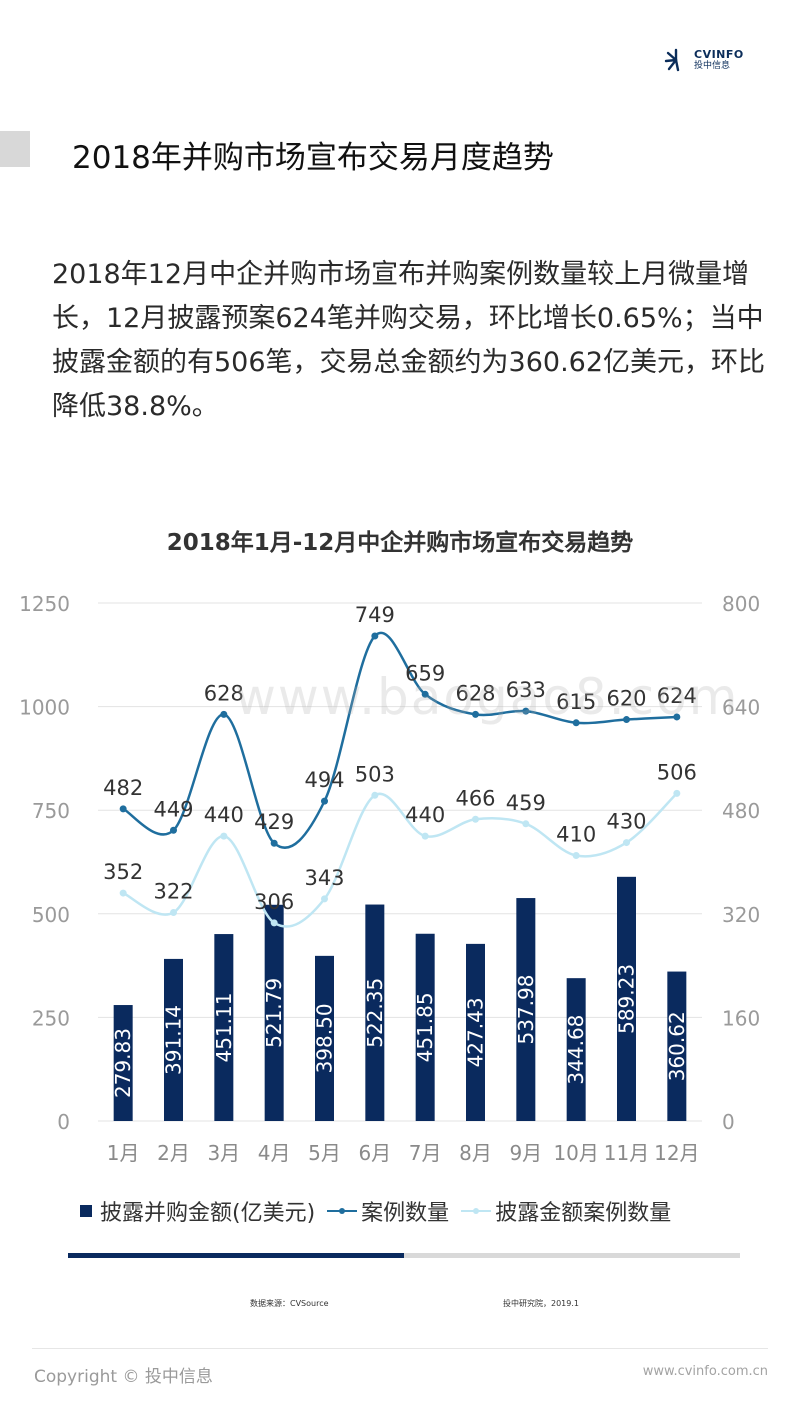  I want to click on legend-item-deals: 案例数量, so click(388, 1211).